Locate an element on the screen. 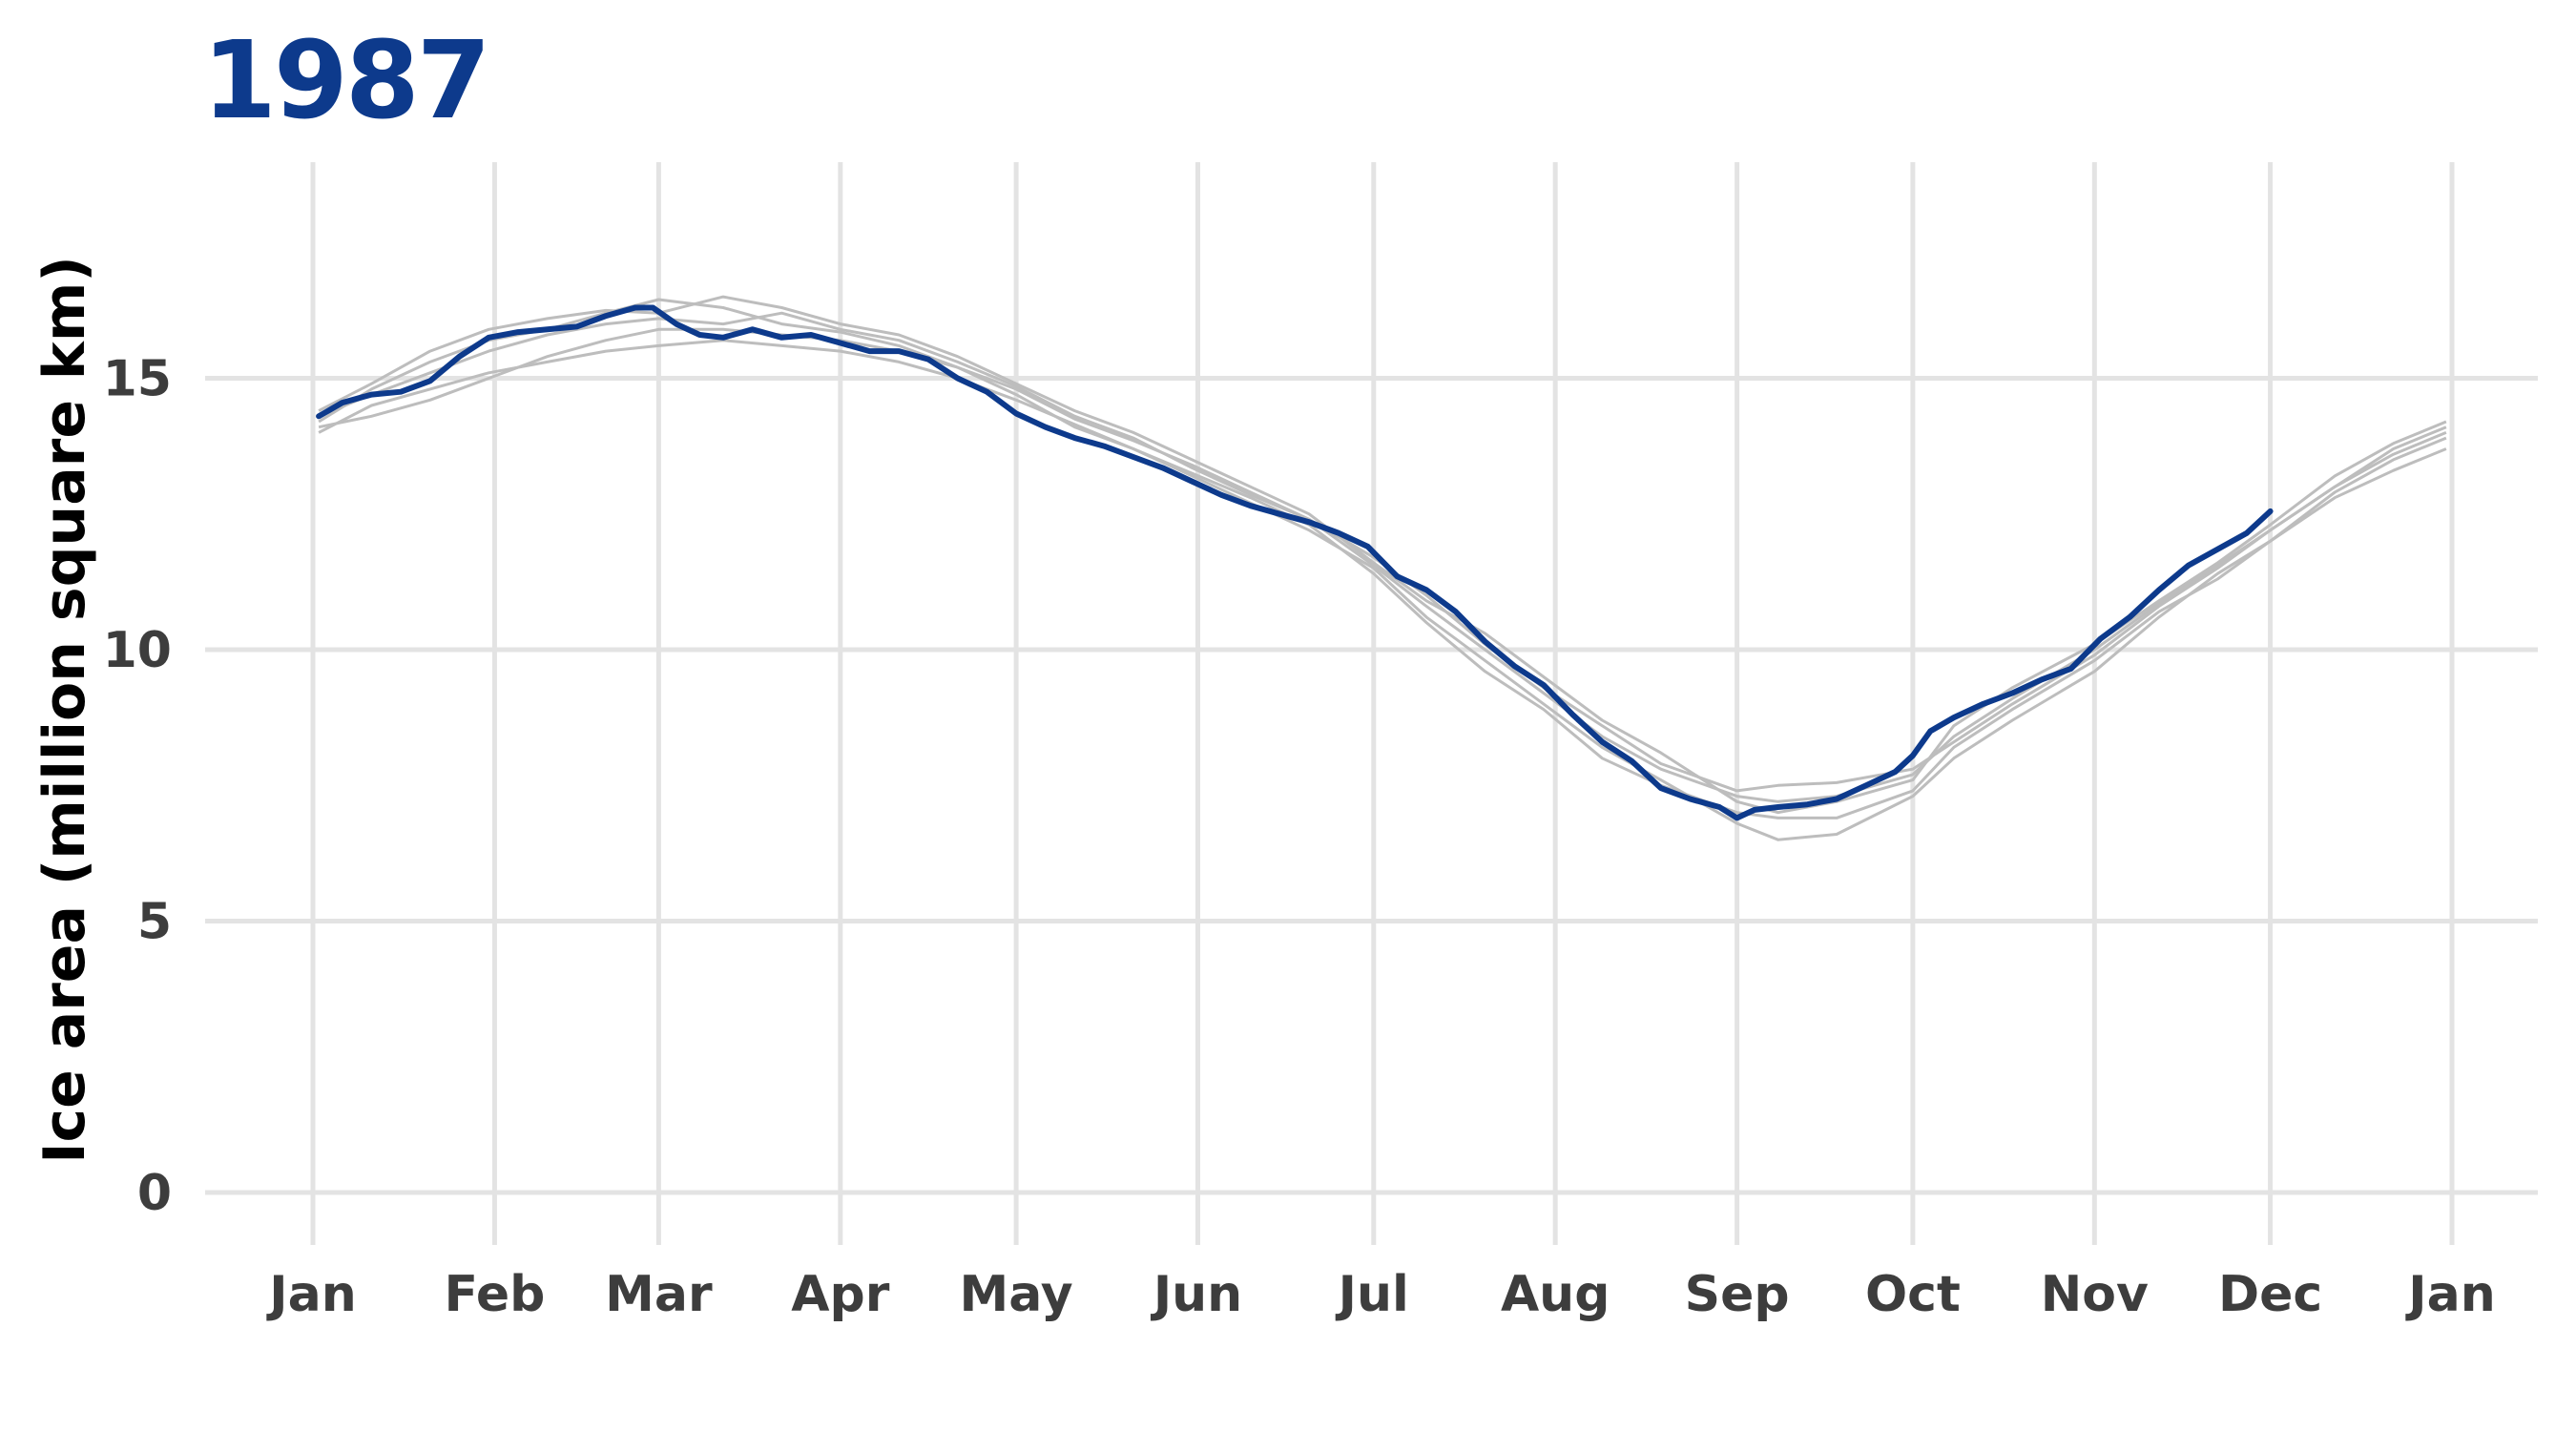  x-tick-label: Feb is located at coordinates (494, 1294).